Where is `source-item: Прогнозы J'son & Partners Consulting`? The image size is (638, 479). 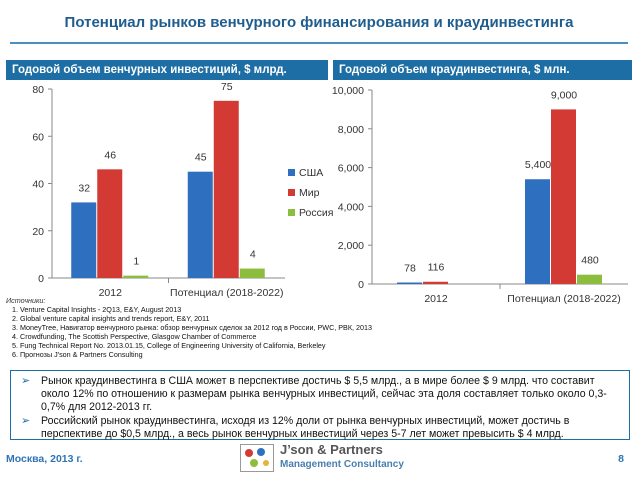 source-item: Прогнозы J'son & Partners Consulting is located at coordinates (233, 354).